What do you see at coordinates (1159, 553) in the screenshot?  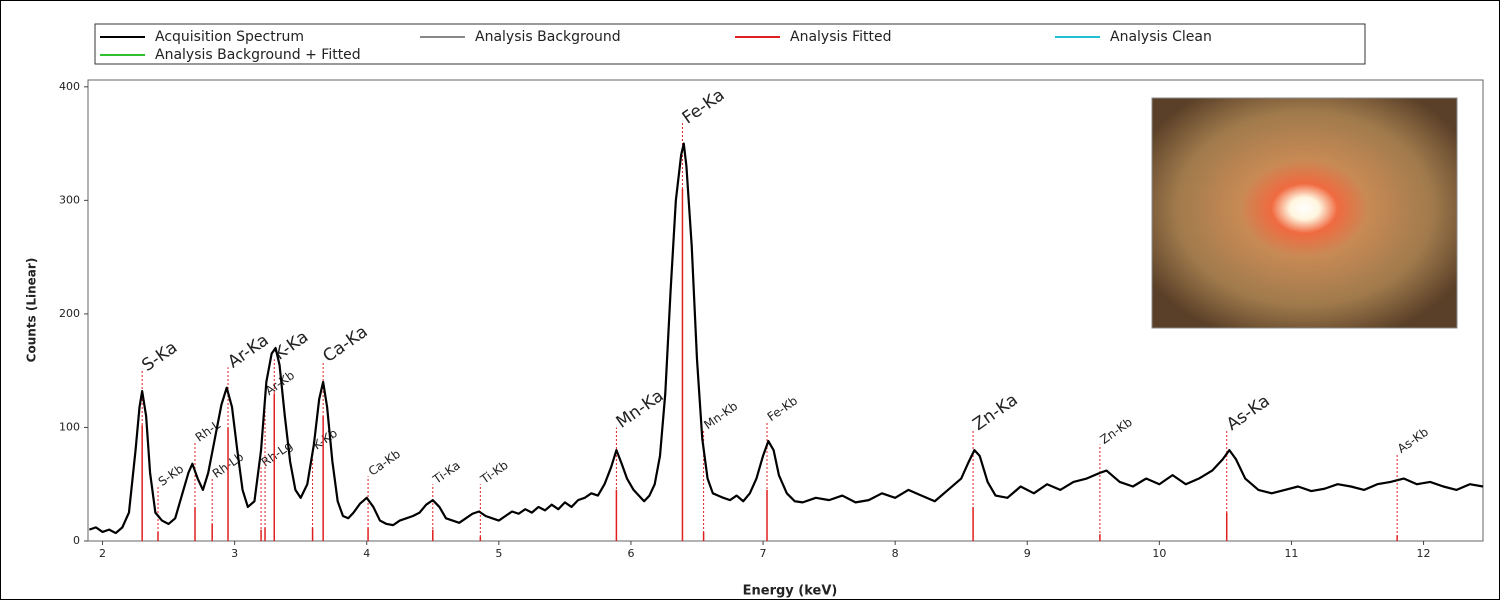 I see `x-tick-label: 10` at bounding box center [1159, 553].